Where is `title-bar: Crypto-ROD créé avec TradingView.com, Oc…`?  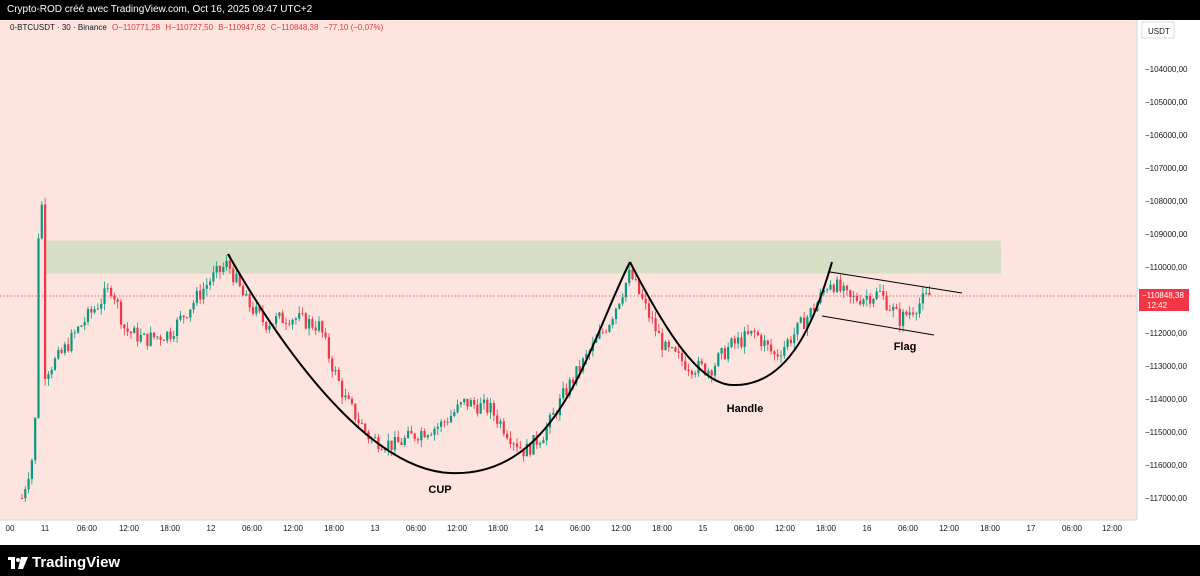 title-bar: Crypto-ROD créé avec TradingView.com, Oc… is located at coordinates (600, 10).